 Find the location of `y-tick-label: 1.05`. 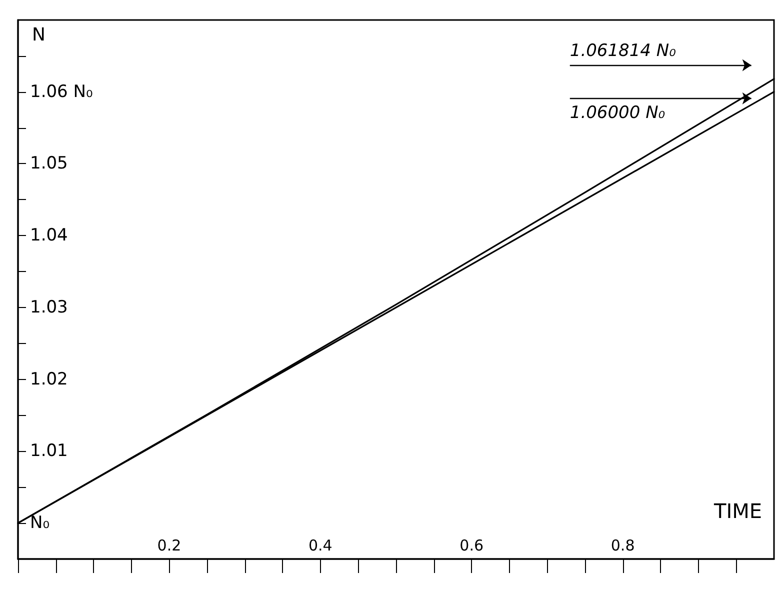

y-tick-label: 1.05 is located at coordinates (49, 164).